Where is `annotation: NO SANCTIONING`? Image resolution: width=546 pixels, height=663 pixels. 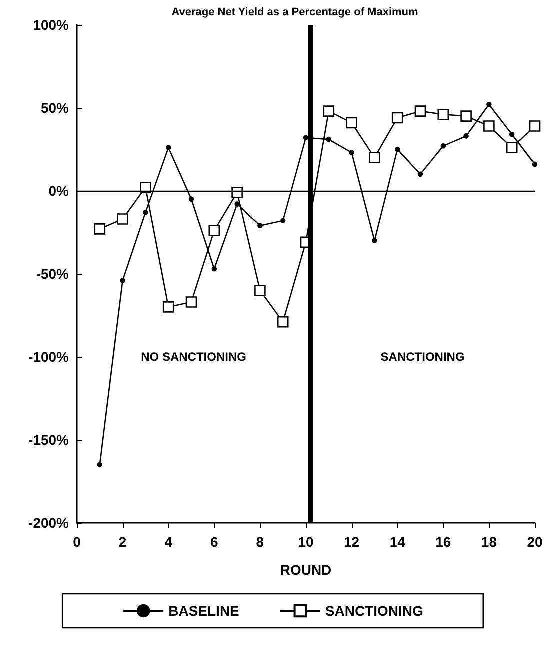 annotation: NO SANCTIONING is located at coordinates (193, 357).